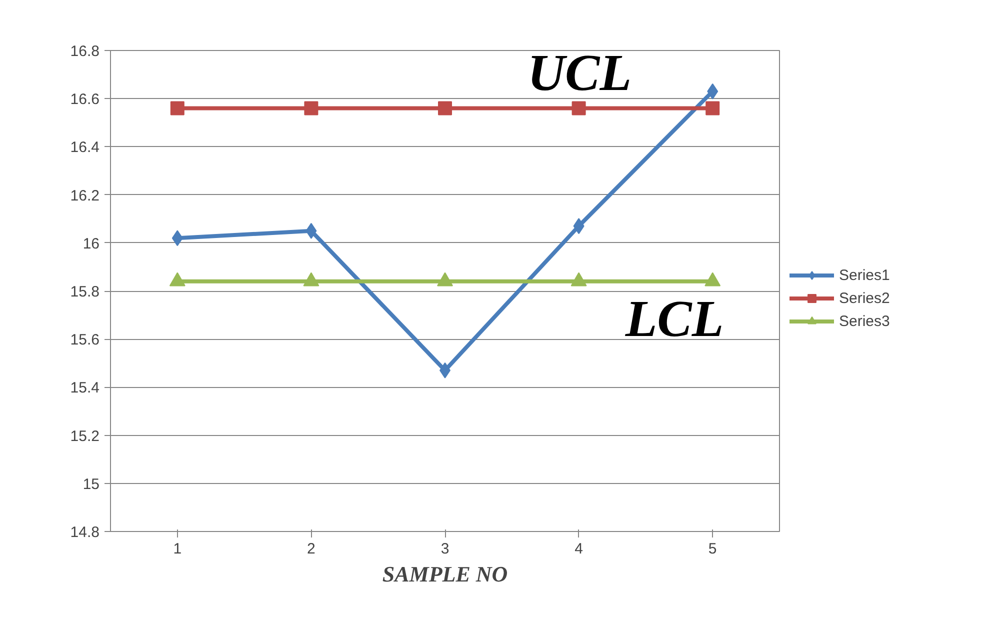 This screenshot has height=621, width=996. What do you see at coordinates (91, 243) in the screenshot?
I see `y-tick-label: 16` at bounding box center [91, 243].